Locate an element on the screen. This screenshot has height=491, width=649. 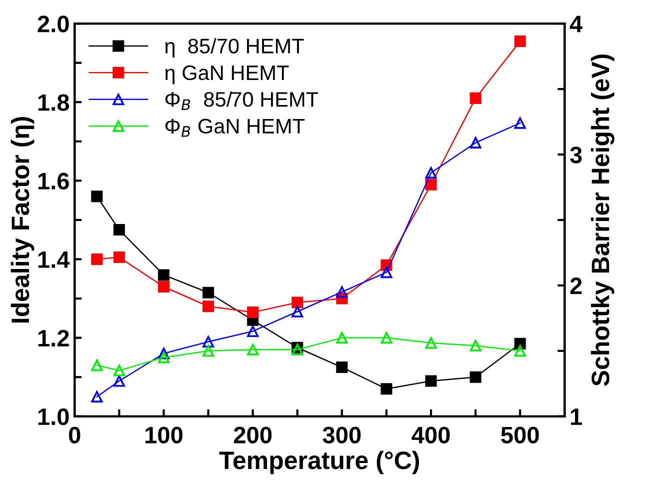
legend-label: η GaN HEMT is located at coordinates (227, 74).